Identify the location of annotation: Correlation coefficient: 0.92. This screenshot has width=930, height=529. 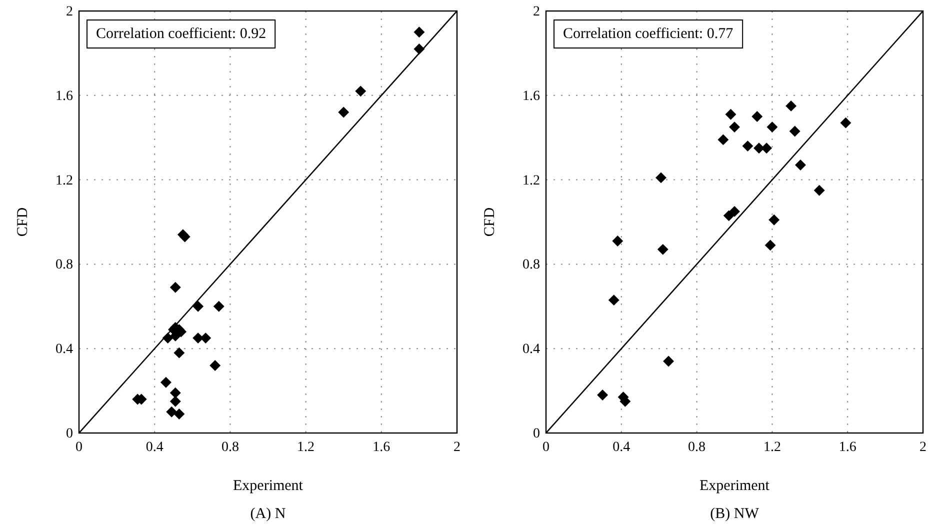
(181, 34).